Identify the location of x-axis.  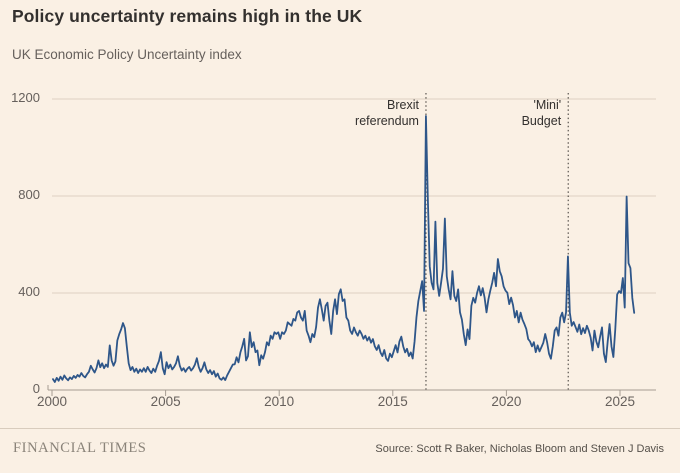
(351, 390).